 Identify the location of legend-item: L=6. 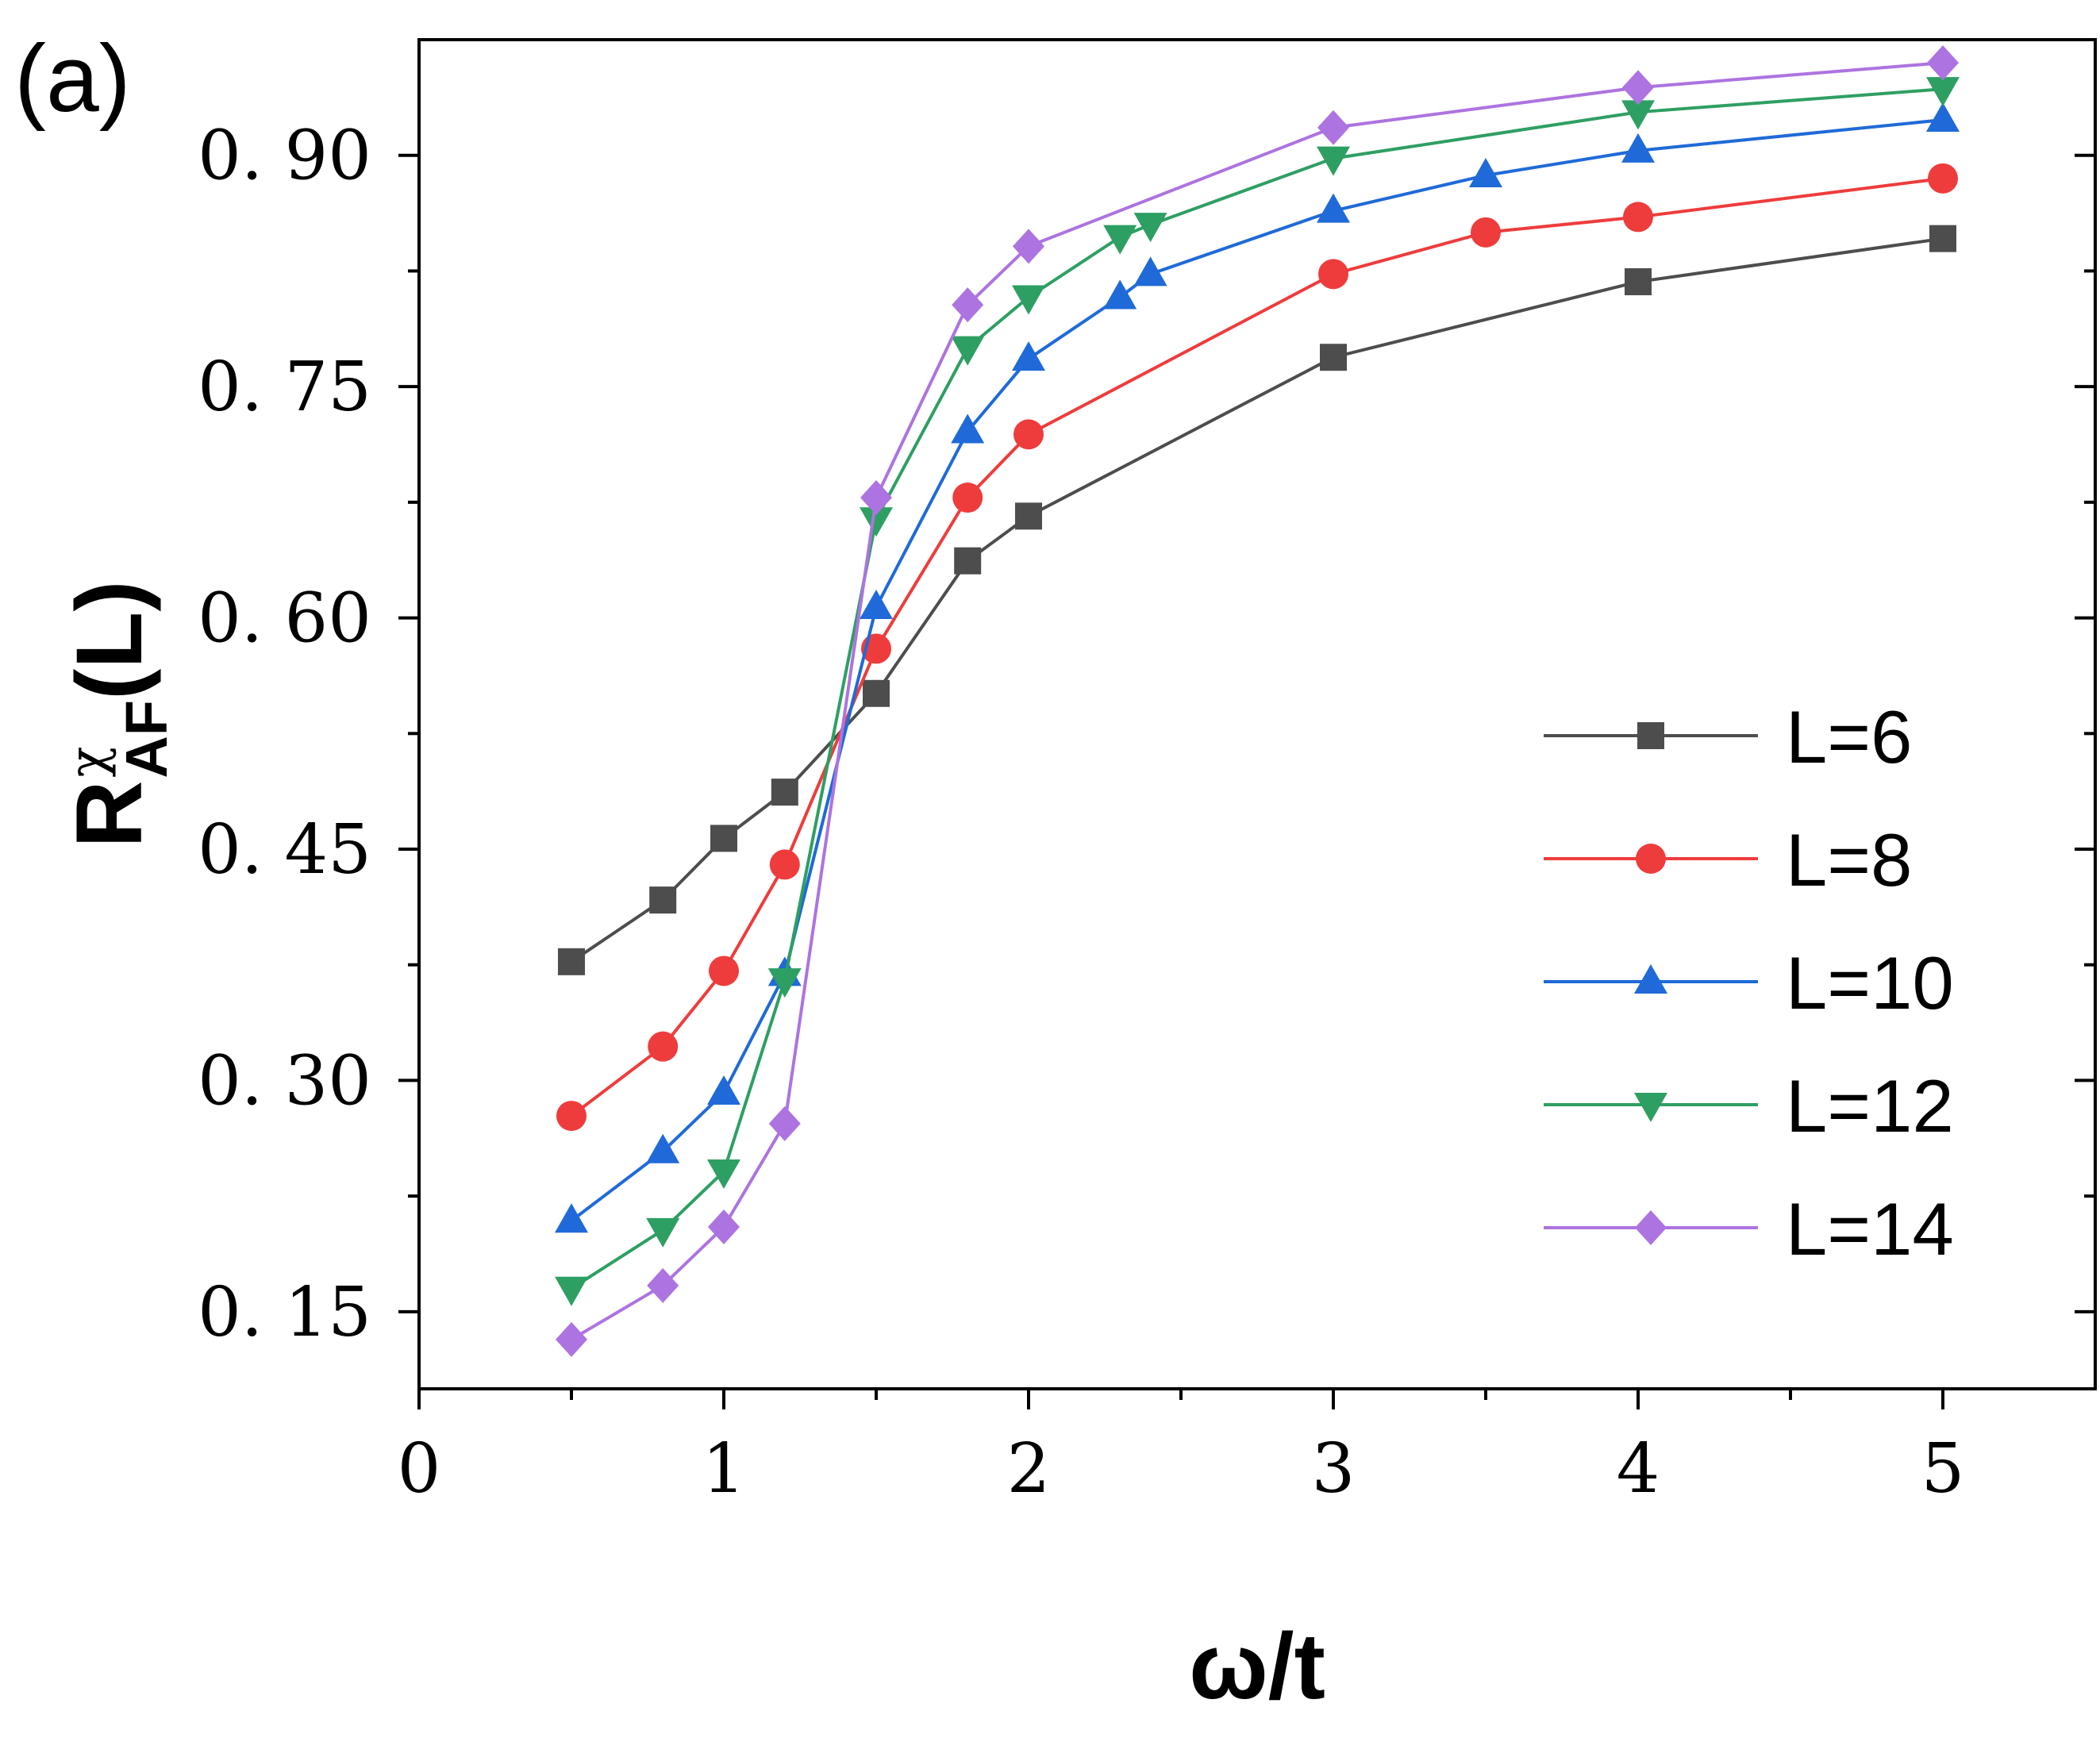
(1728, 737).